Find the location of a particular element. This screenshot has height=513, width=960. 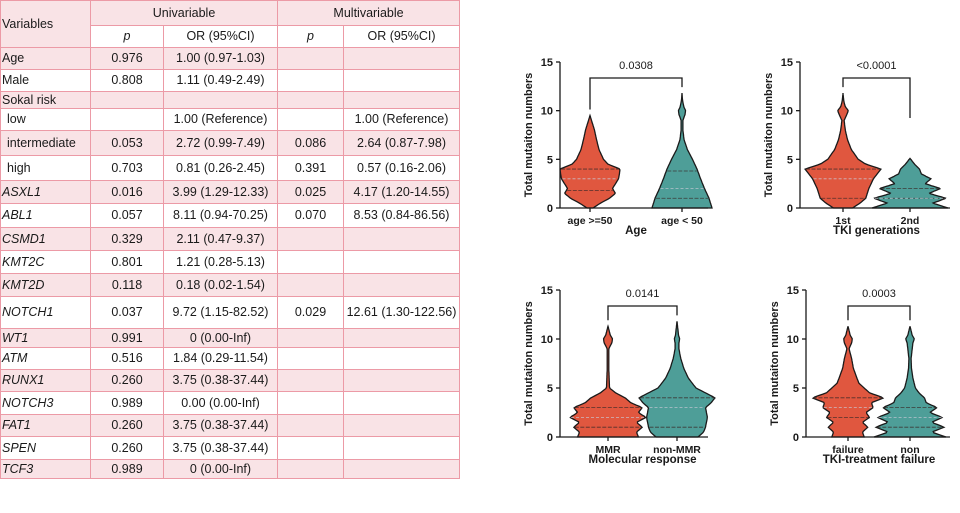

x-axis-label: Molecular response is located at coordinates (642, 460).